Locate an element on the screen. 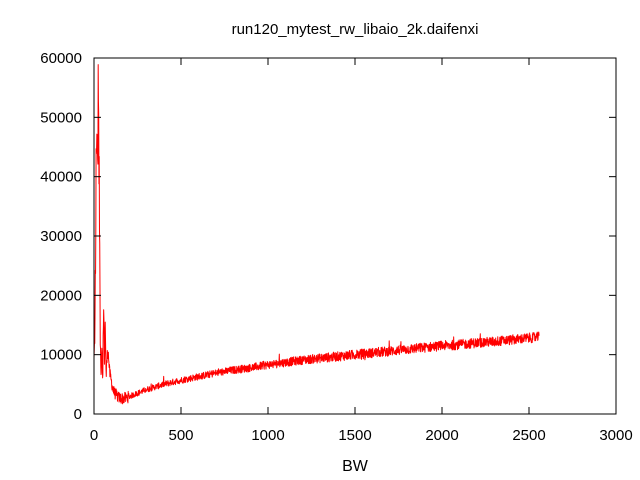 This screenshot has width=640, height=480. y-tick-label: 20000 is located at coordinates (61, 295).